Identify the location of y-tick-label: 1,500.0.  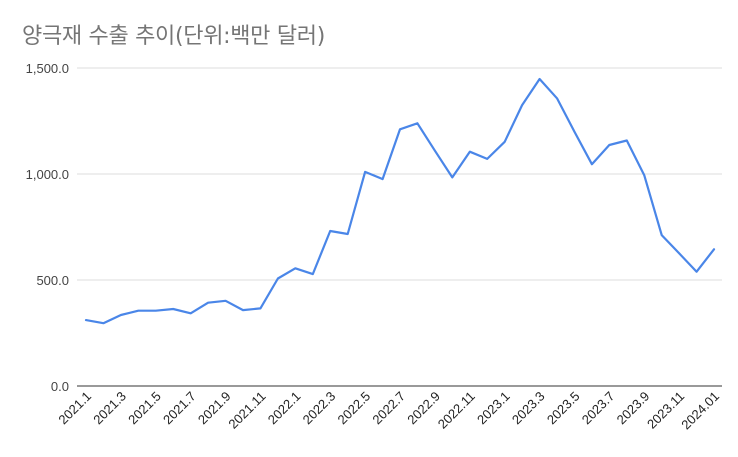
(47, 68).